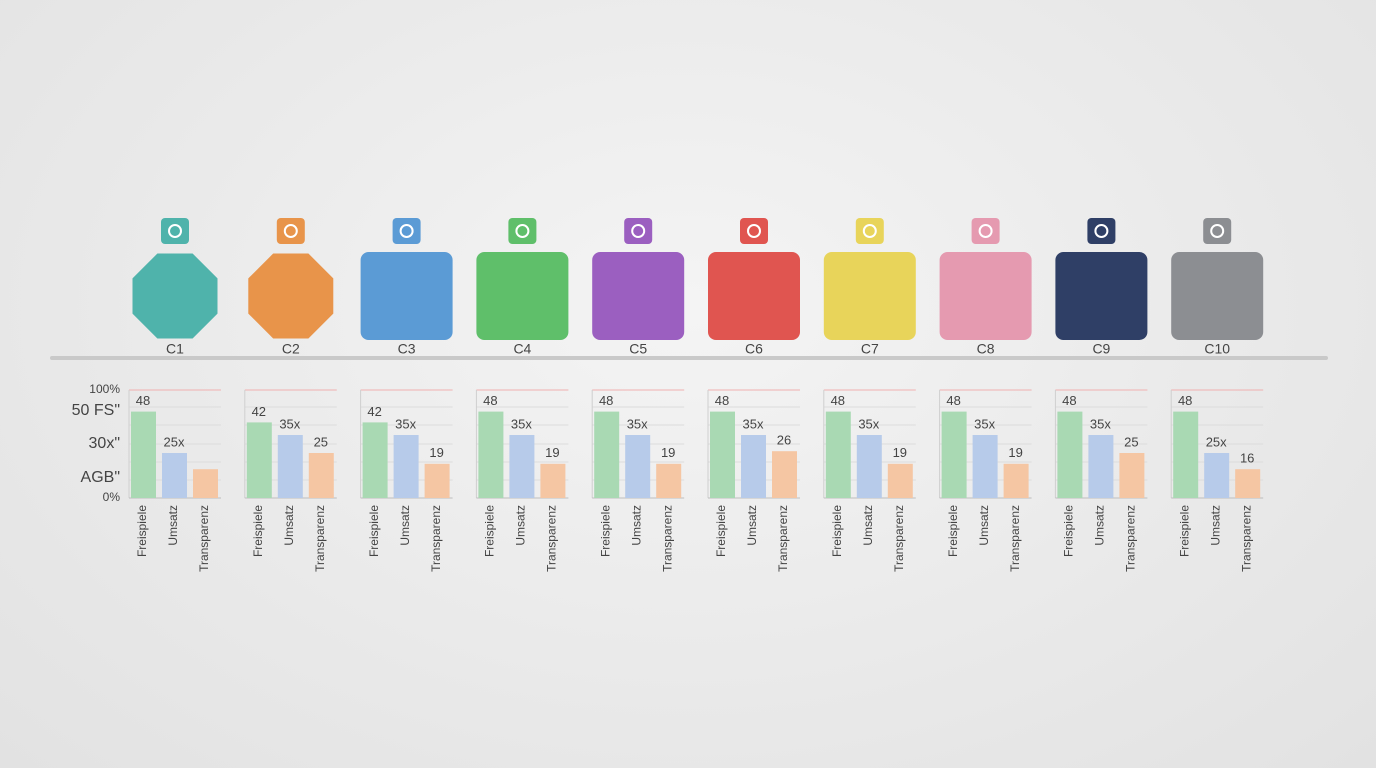 The height and width of the screenshot is (768, 1376). I want to click on value-label: 25, so click(321, 441).